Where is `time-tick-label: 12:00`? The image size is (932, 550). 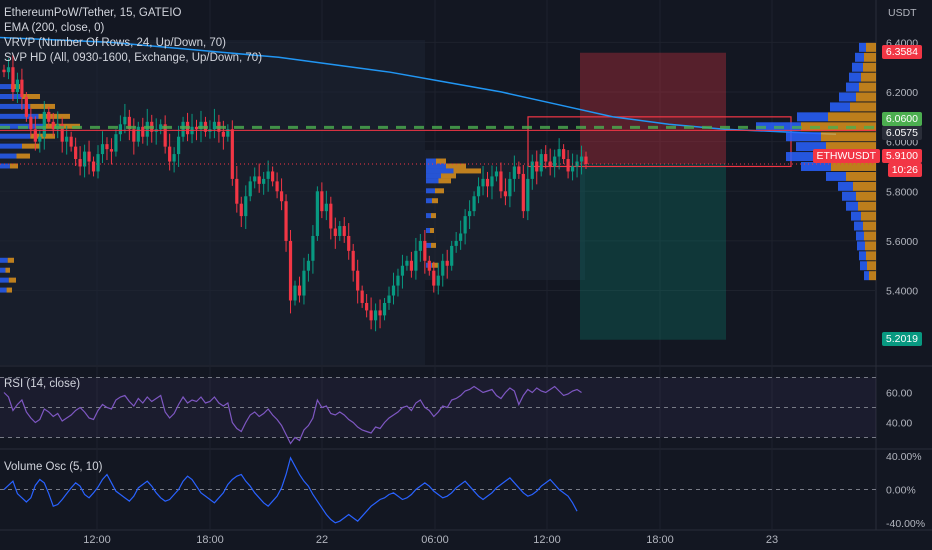 time-tick-label: 12:00 is located at coordinates (547, 540).